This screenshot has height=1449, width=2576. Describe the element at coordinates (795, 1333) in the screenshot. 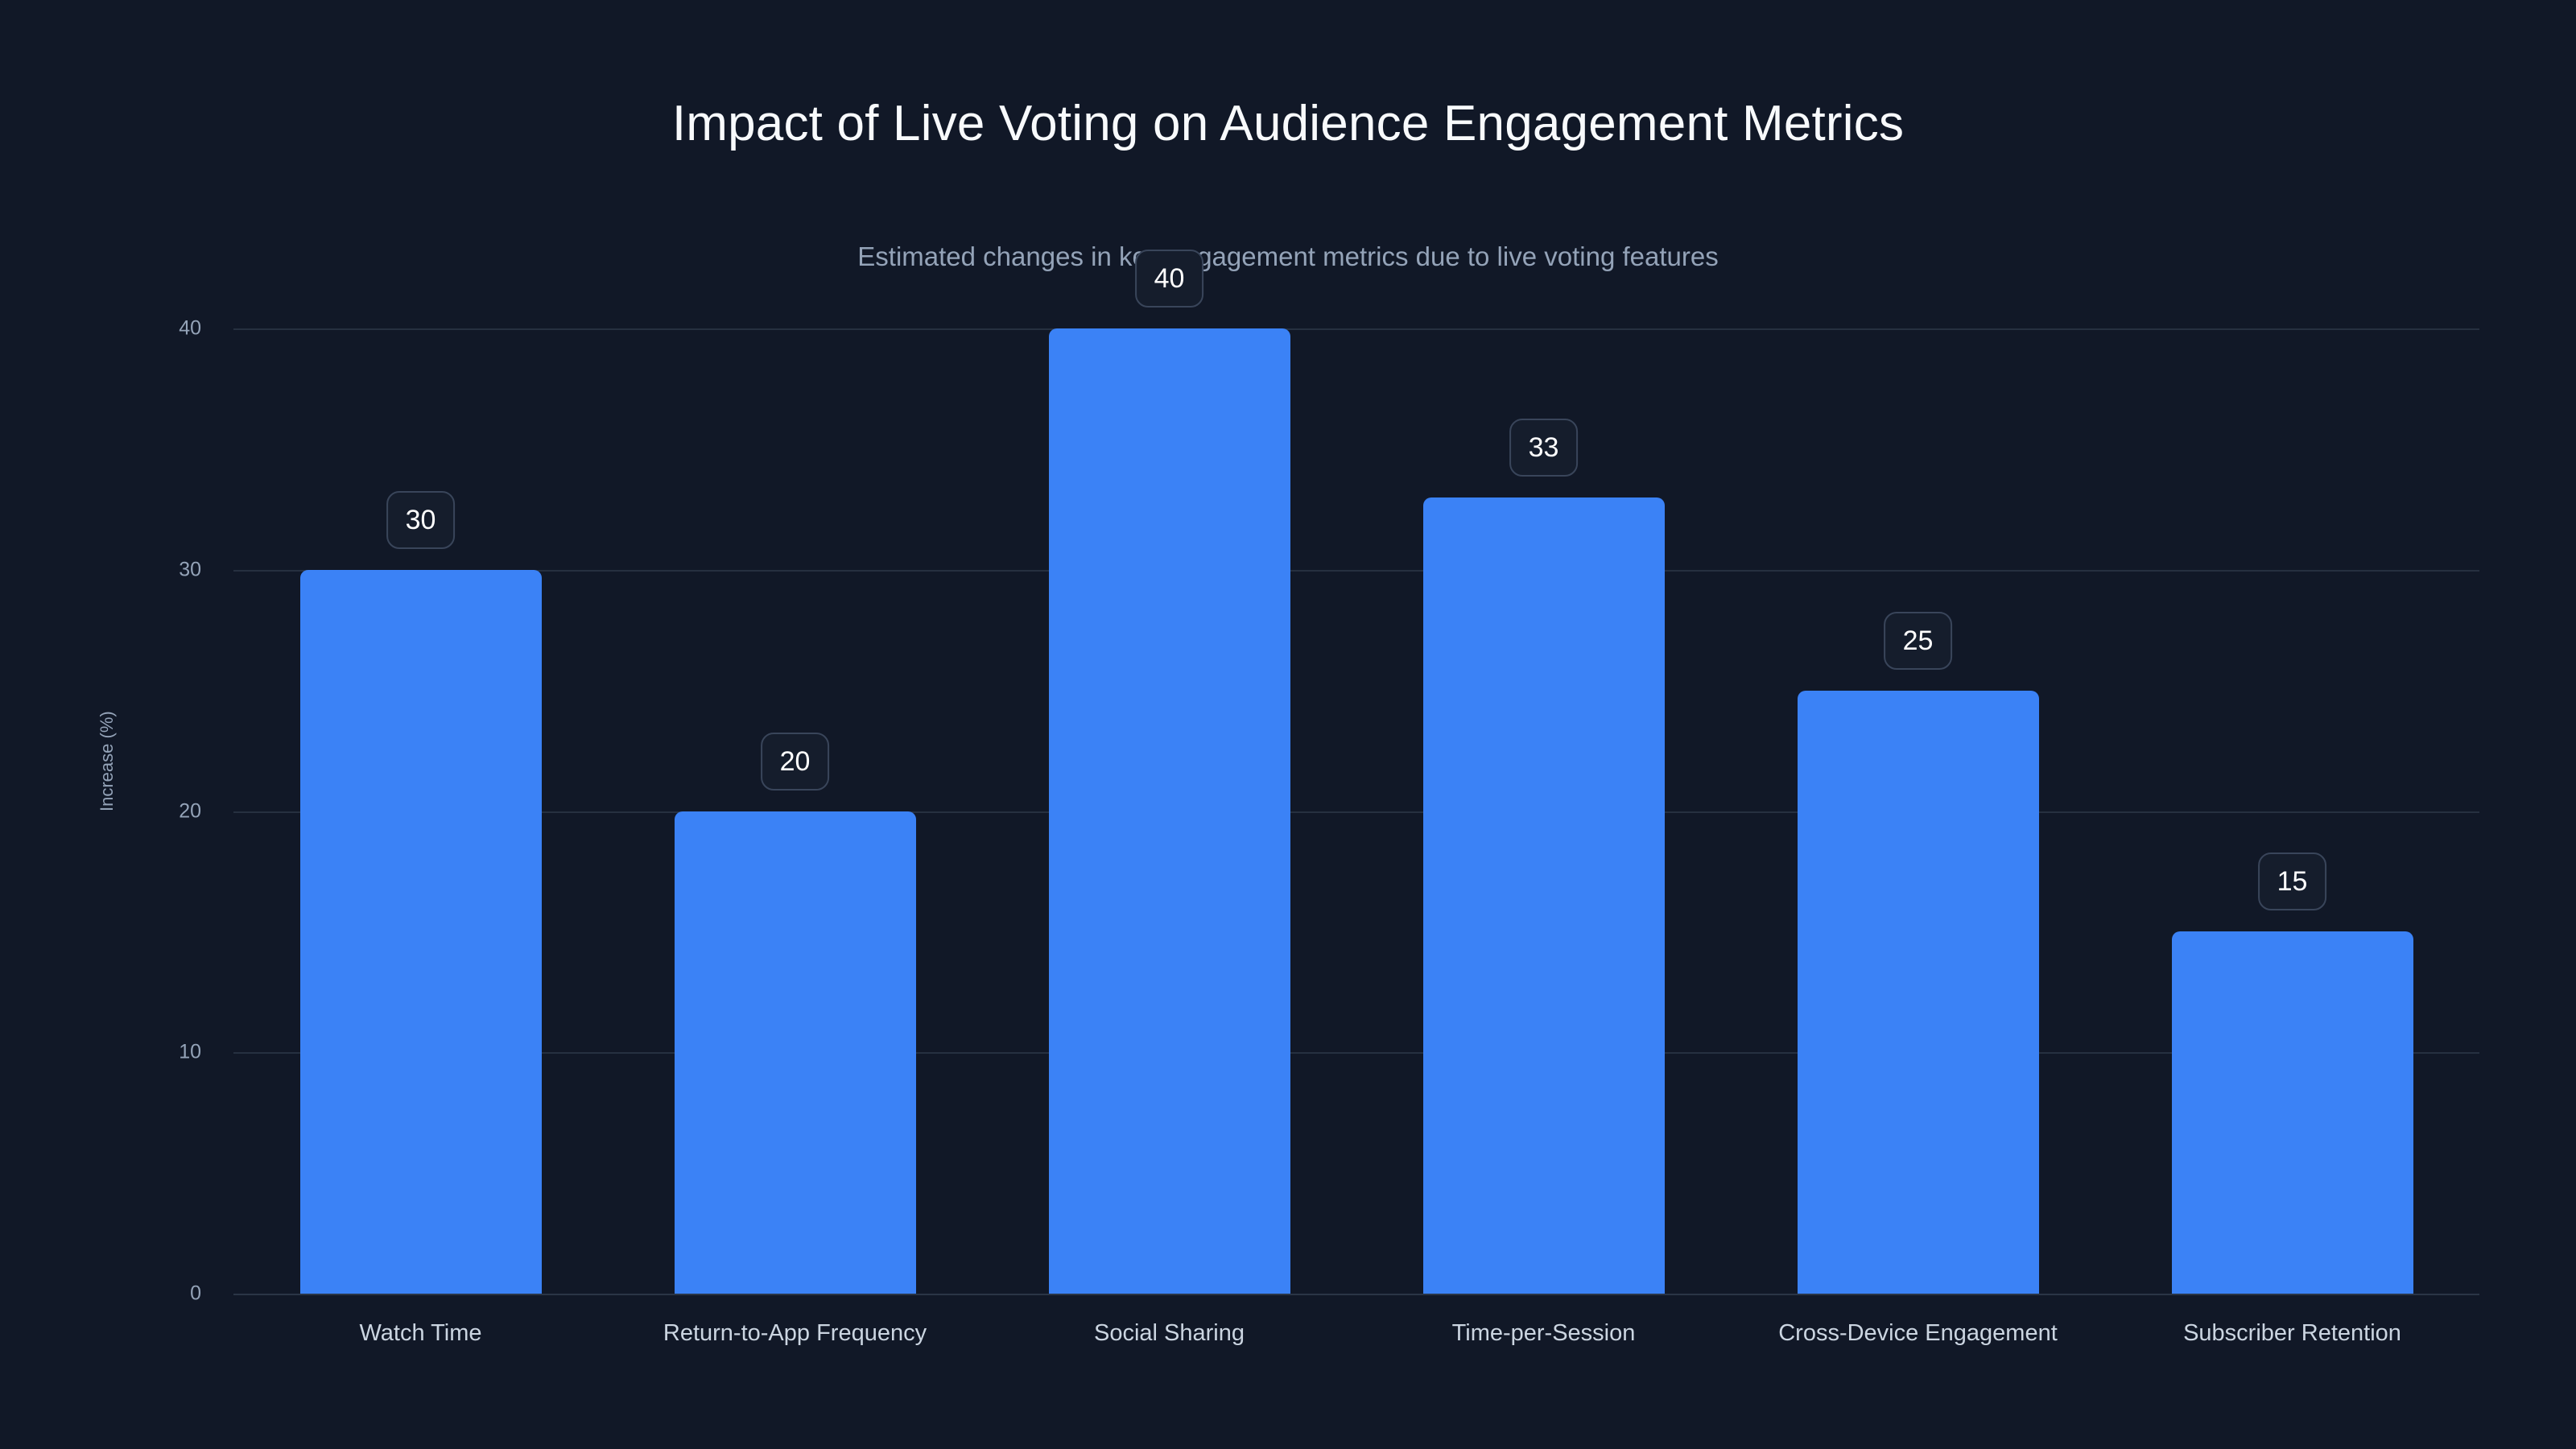

I see `x-axis-tick-label: Return-to-App Frequency` at that location.